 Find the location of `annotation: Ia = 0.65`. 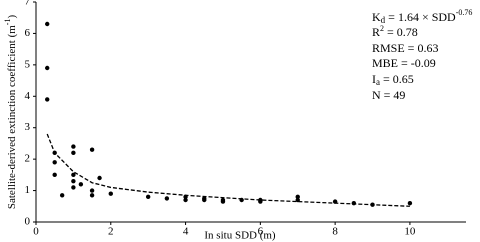

annotation: Ia = 0.65 is located at coordinates (393, 79).